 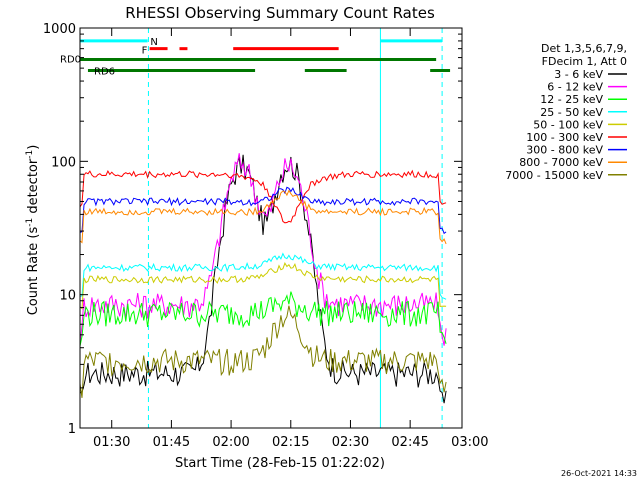 I want to click on legend-entry-label-2: 12 - 25 keV, so click(x=571, y=99).